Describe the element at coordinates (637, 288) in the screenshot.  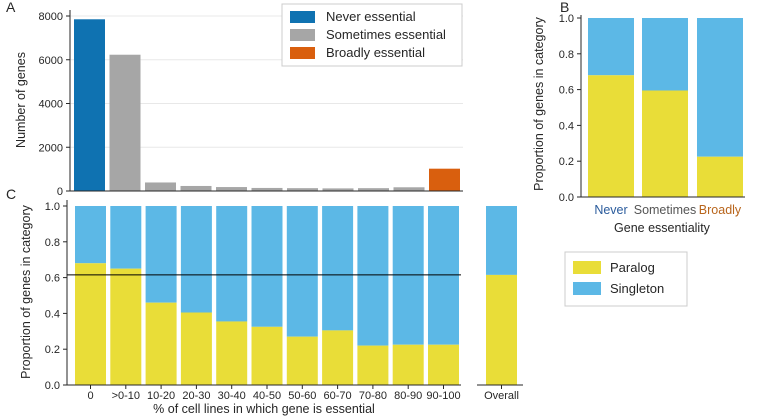
I see `legend-label-singleton: Singleton` at that location.